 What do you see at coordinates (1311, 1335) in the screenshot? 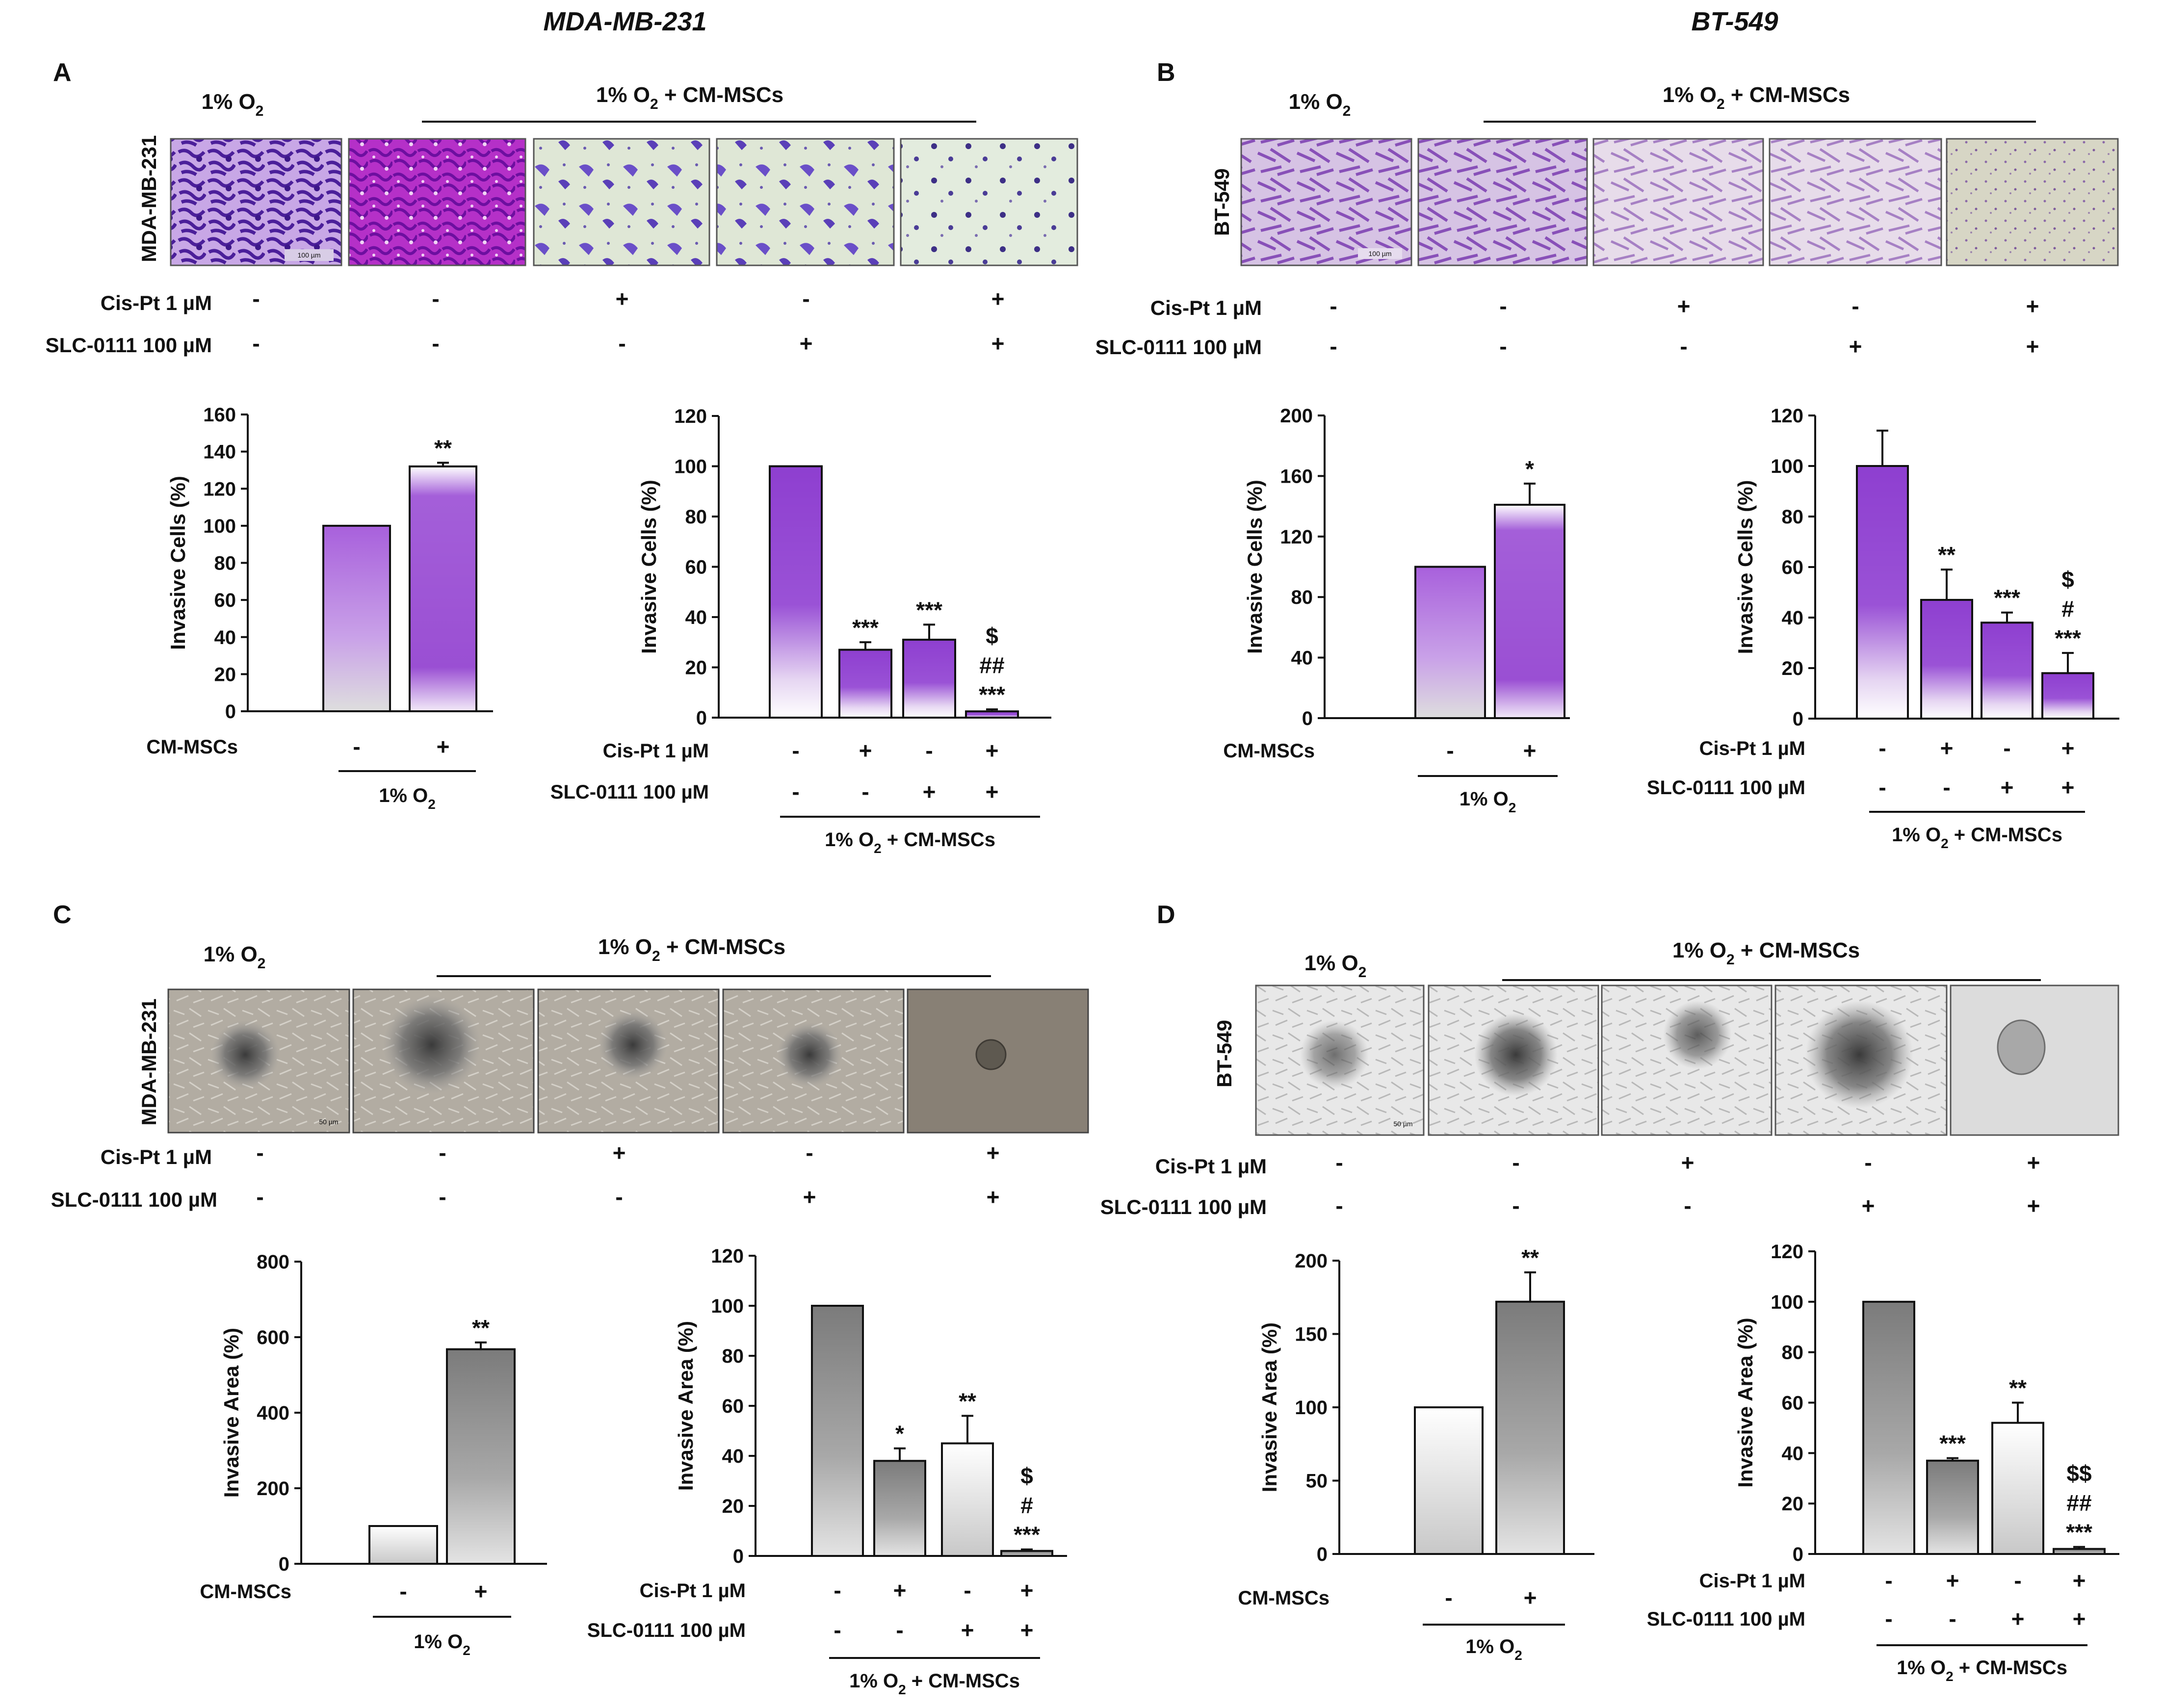
I see `y-tick-label: 150` at bounding box center [1311, 1335].